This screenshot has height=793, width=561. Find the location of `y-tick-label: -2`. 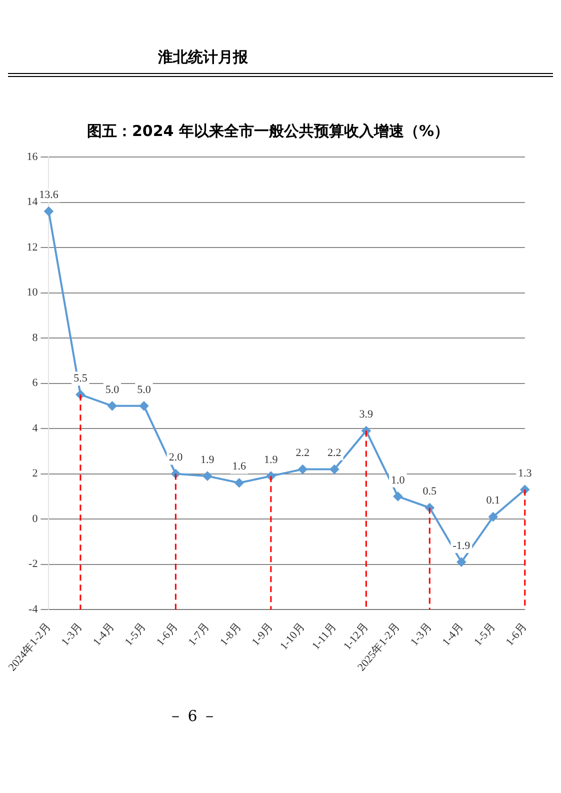

y-tick-label: -2 is located at coordinates (33, 564).